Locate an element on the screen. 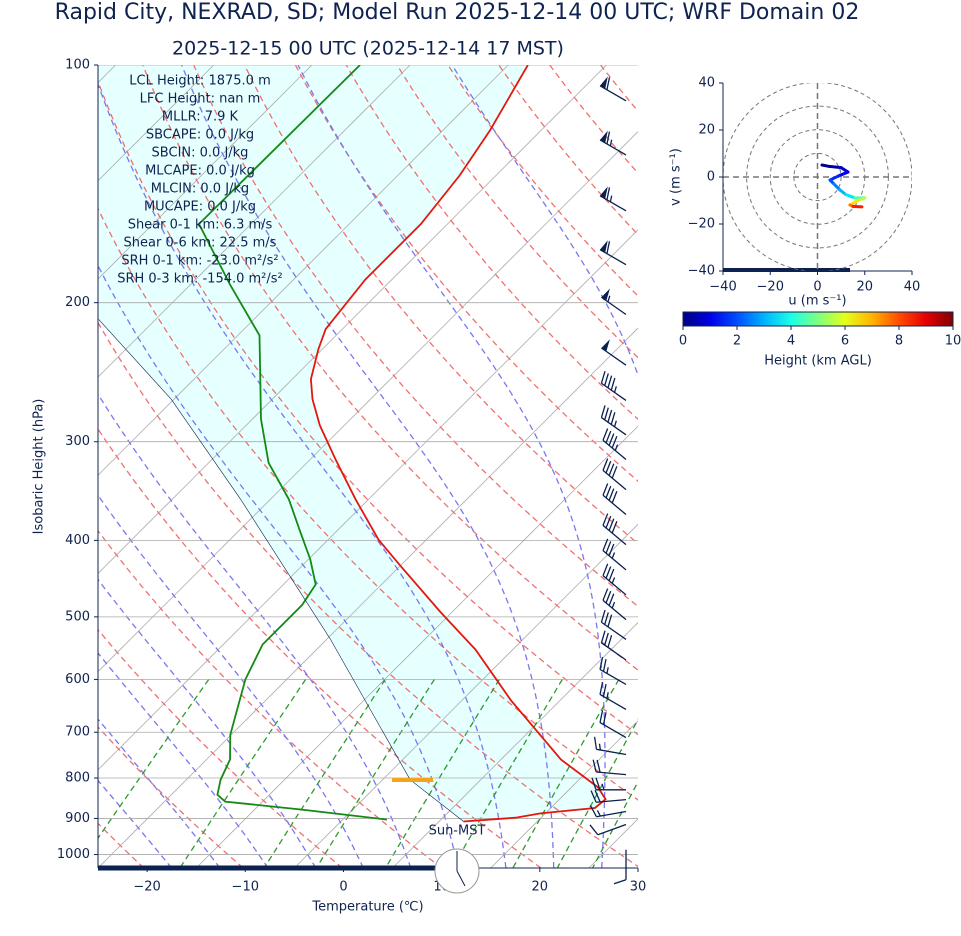 The width and height of the screenshot is (961, 936). colorbar is located at coordinates (818, 319).